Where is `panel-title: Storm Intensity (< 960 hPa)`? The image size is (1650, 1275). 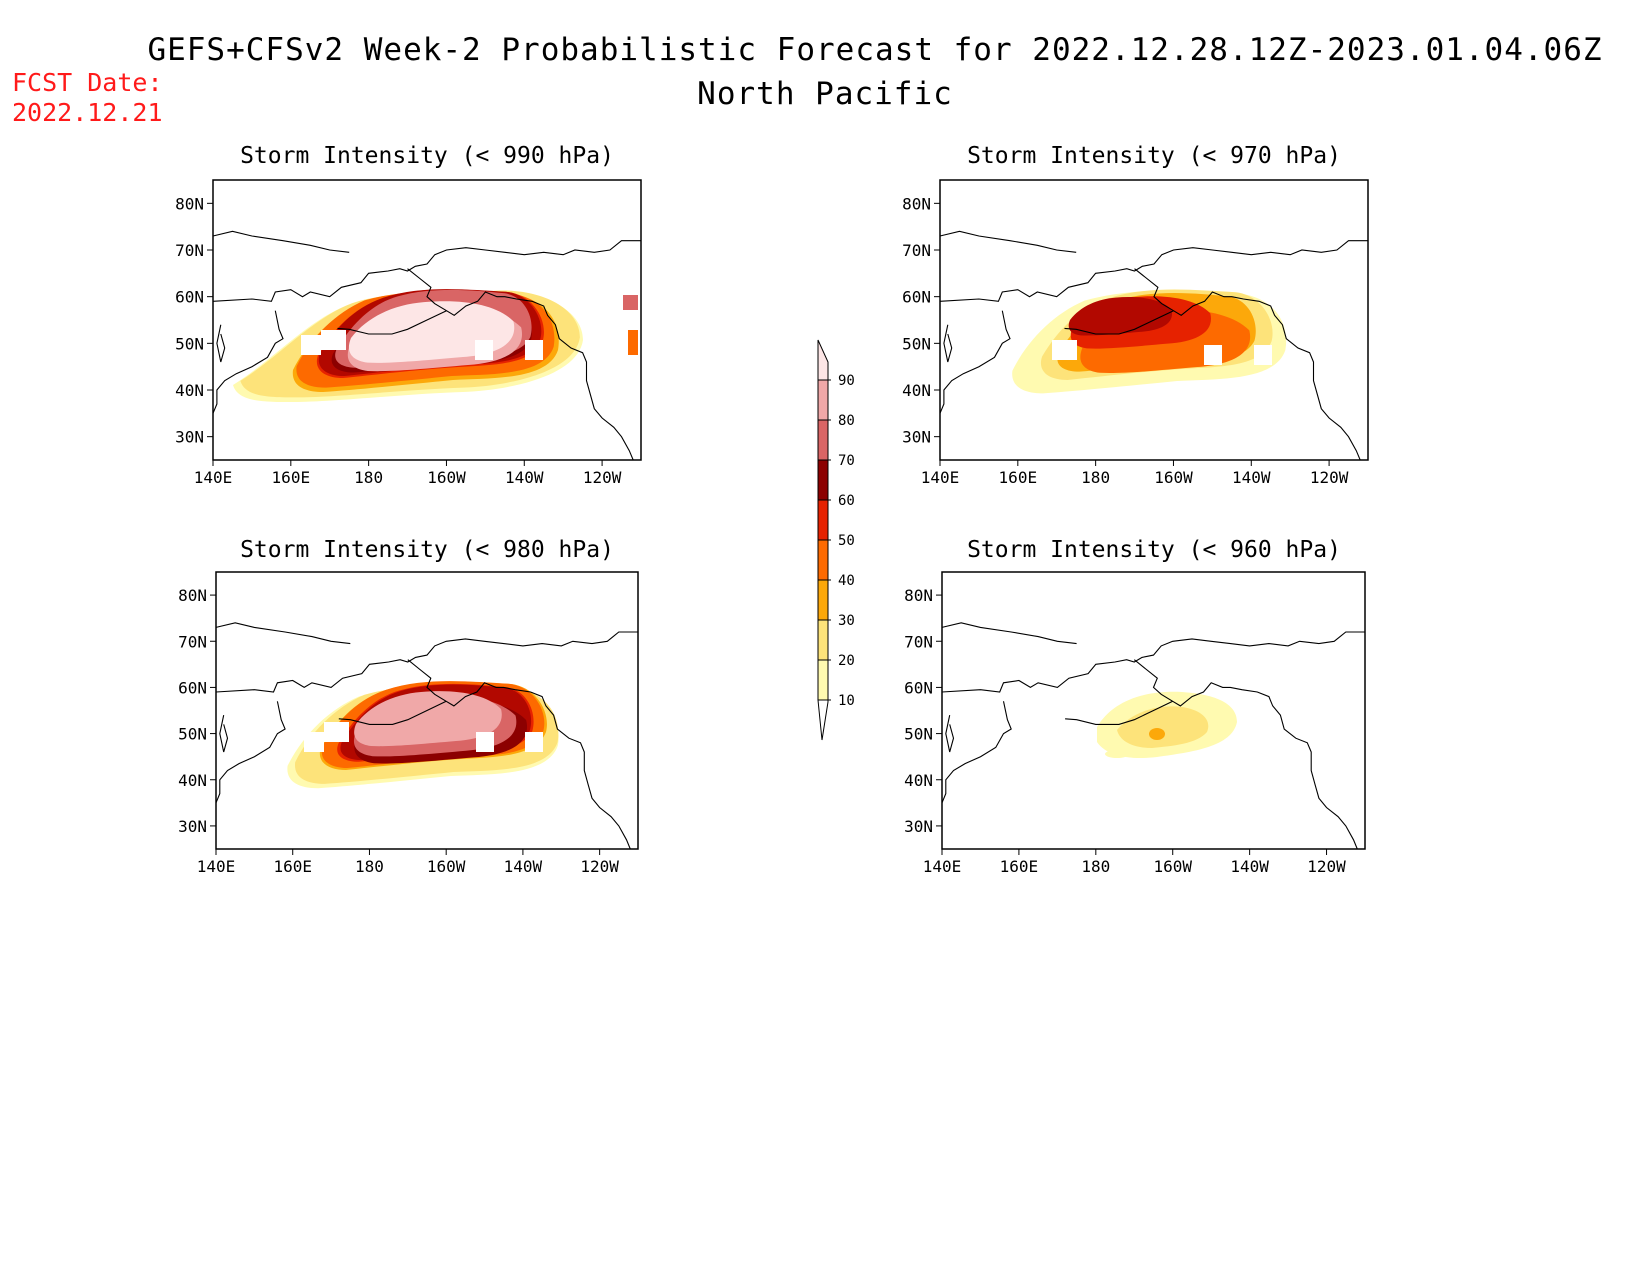 panel-title: Storm Intensity (< 960 hPa) is located at coordinates (1154, 550).